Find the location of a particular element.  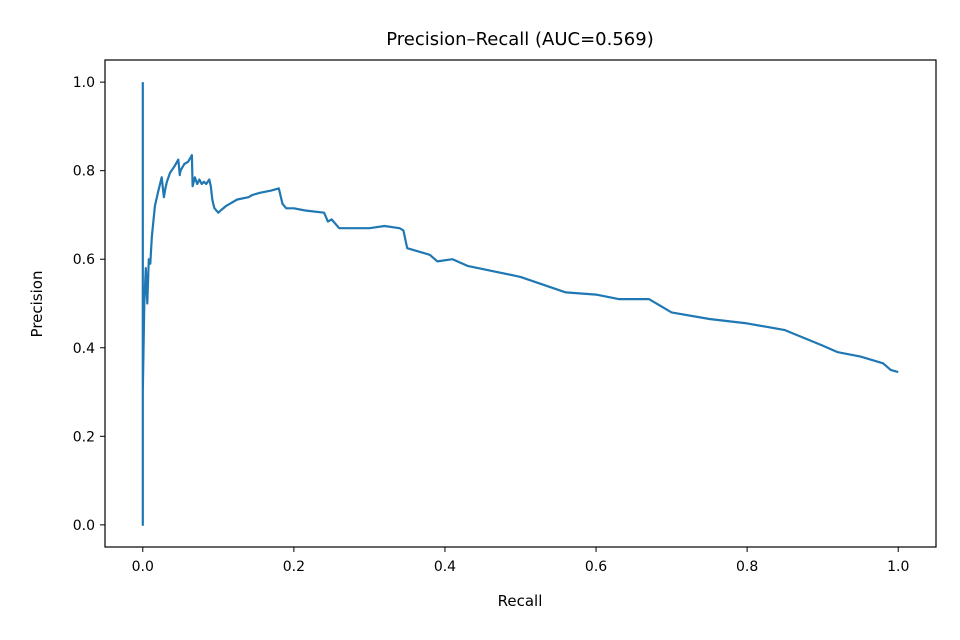

x-tick-label: 0.0 is located at coordinates (143, 567).